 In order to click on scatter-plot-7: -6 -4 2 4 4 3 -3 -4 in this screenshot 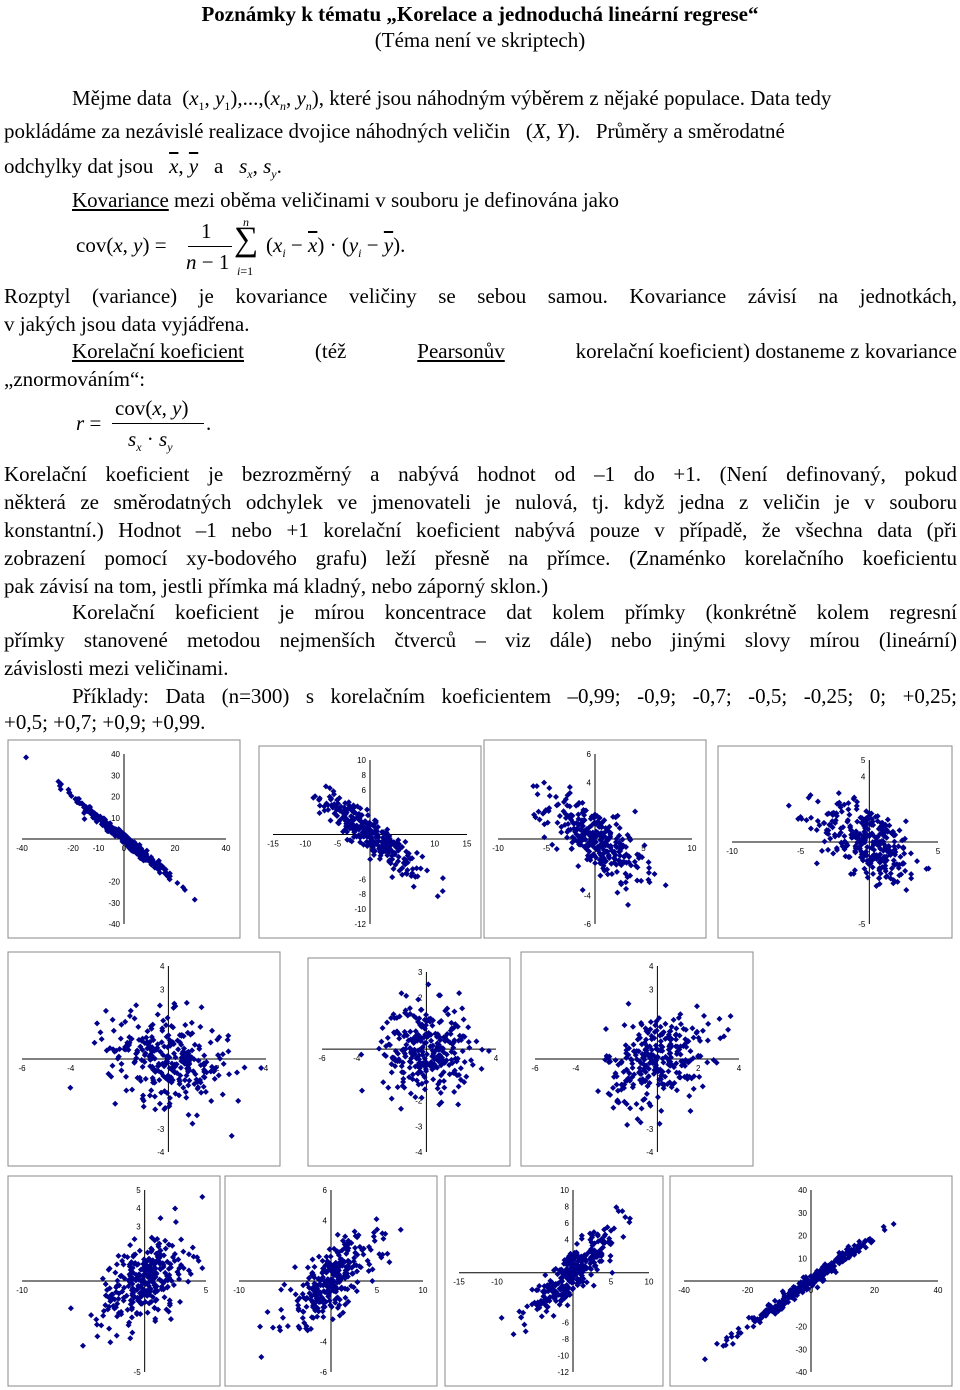, I will do `click(637, 1059)`.